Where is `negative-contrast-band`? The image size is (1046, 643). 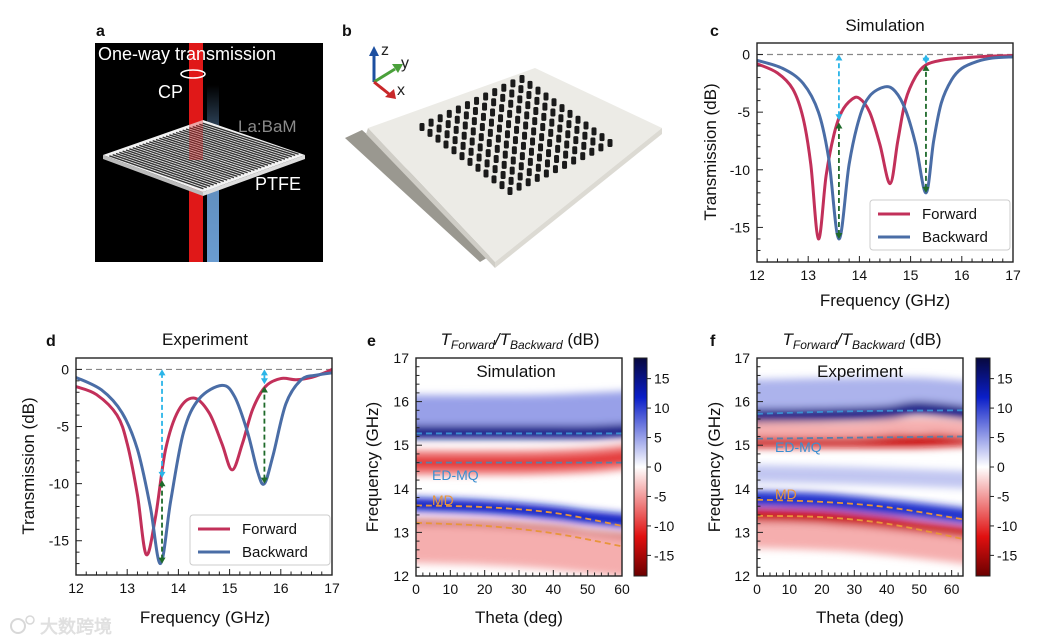 negative-contrast-band is located at coordinates (860, 427).